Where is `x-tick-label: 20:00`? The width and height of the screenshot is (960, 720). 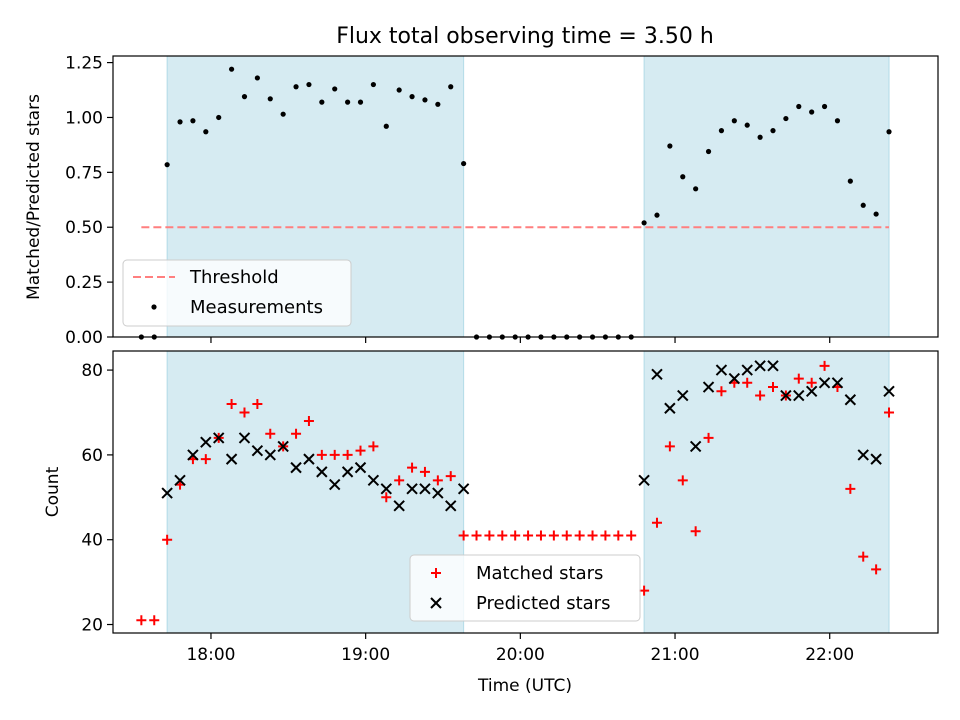 x-tick-label: 20:00 is located at coordinates (520, 655).